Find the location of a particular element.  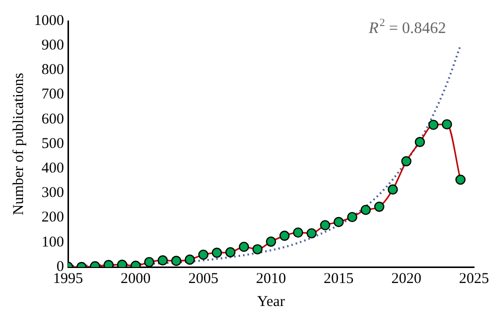

x-tick-label: 2020 is located at coordinates (406, 278).